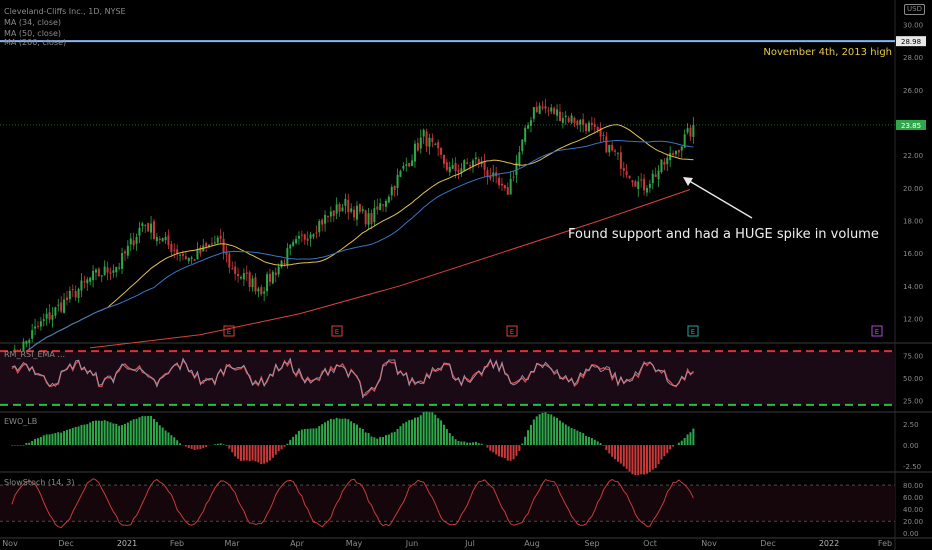  I want to click on price-tick-label: 22.00, so click(913, 156).